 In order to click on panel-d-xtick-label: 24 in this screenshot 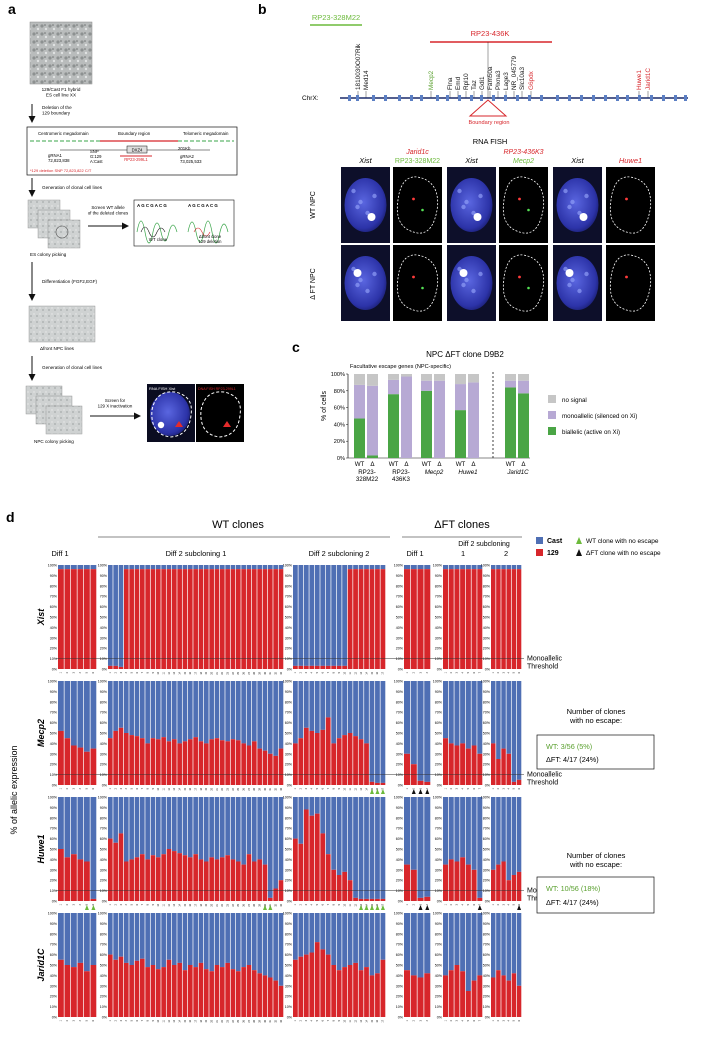, I will do `click(233, 1020)`.